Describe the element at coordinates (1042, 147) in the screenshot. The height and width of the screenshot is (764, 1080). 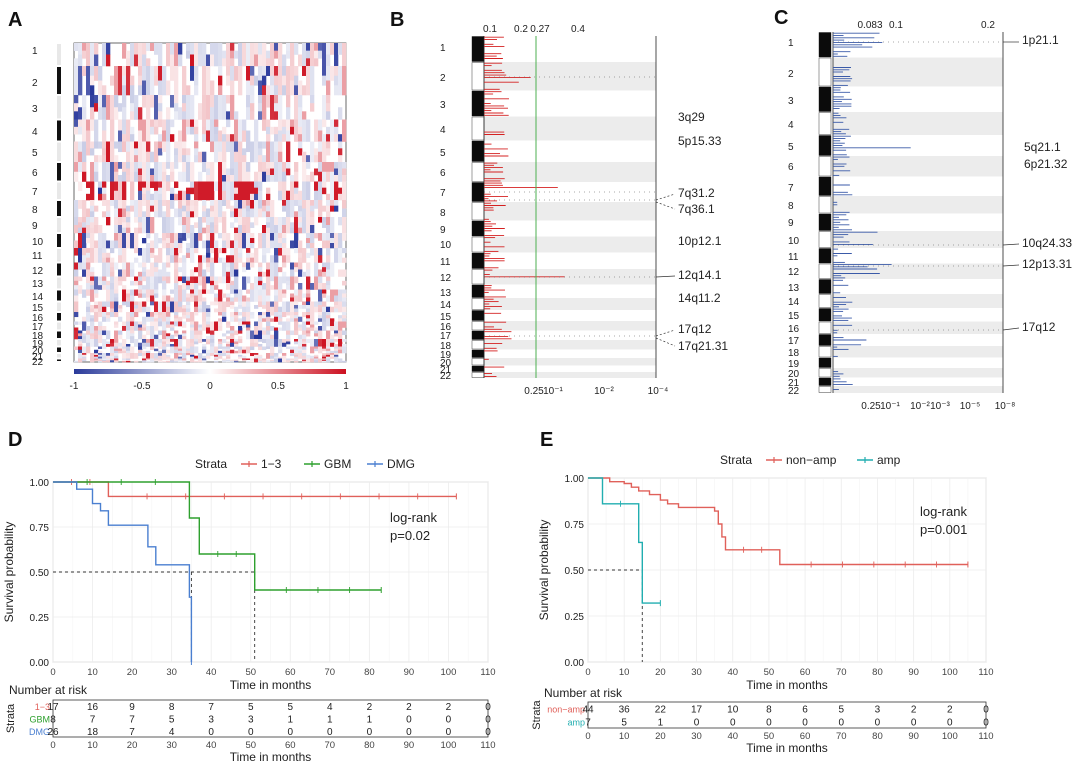
I see `region-label: 5q21.1` at that location.